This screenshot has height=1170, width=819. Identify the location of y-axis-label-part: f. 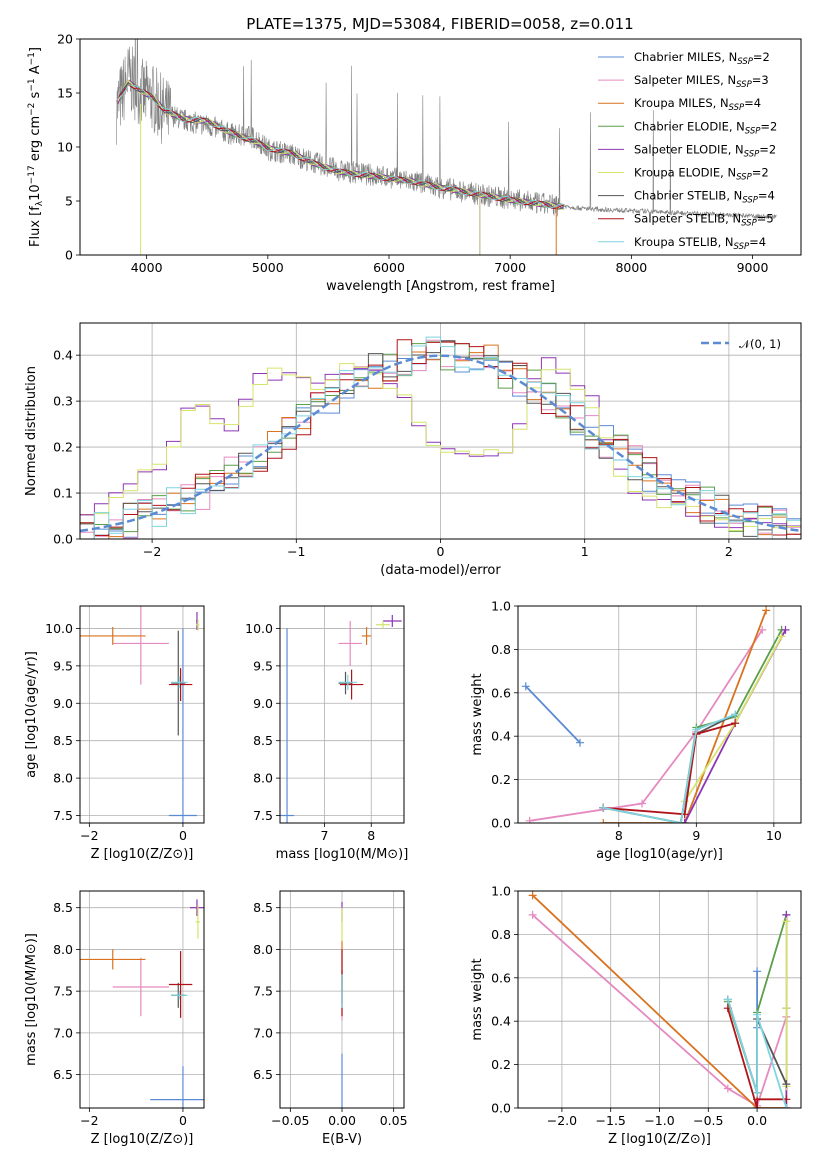
(35, 208).